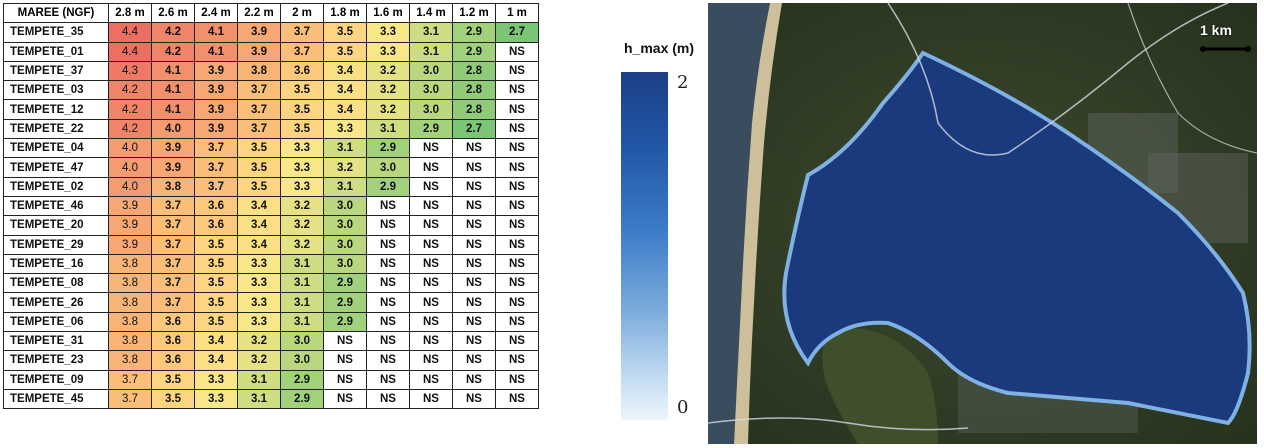 The width and height of the screenshot is (1264, 448). I want to click on table-cell: 3.8, so click(130, 322).